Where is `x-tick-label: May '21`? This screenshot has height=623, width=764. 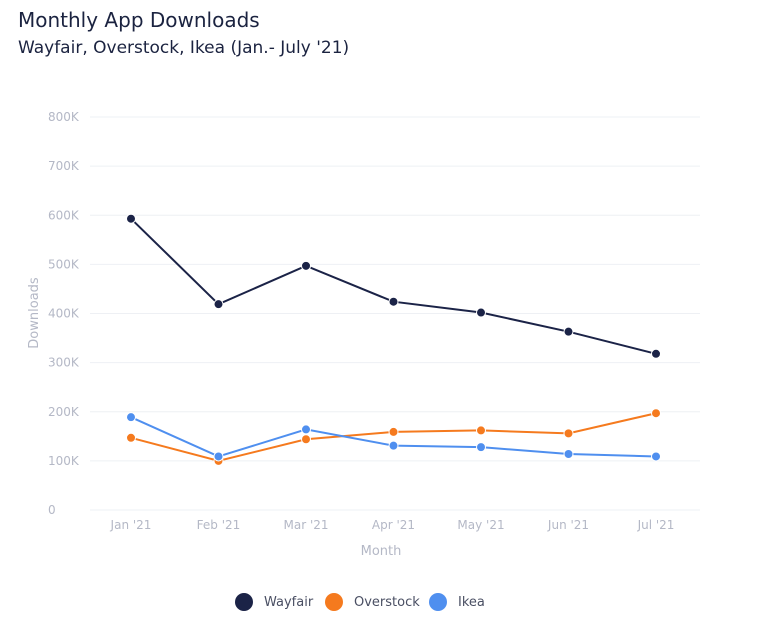 x-tick-label: May '21 is located at coordinates (480, 525).